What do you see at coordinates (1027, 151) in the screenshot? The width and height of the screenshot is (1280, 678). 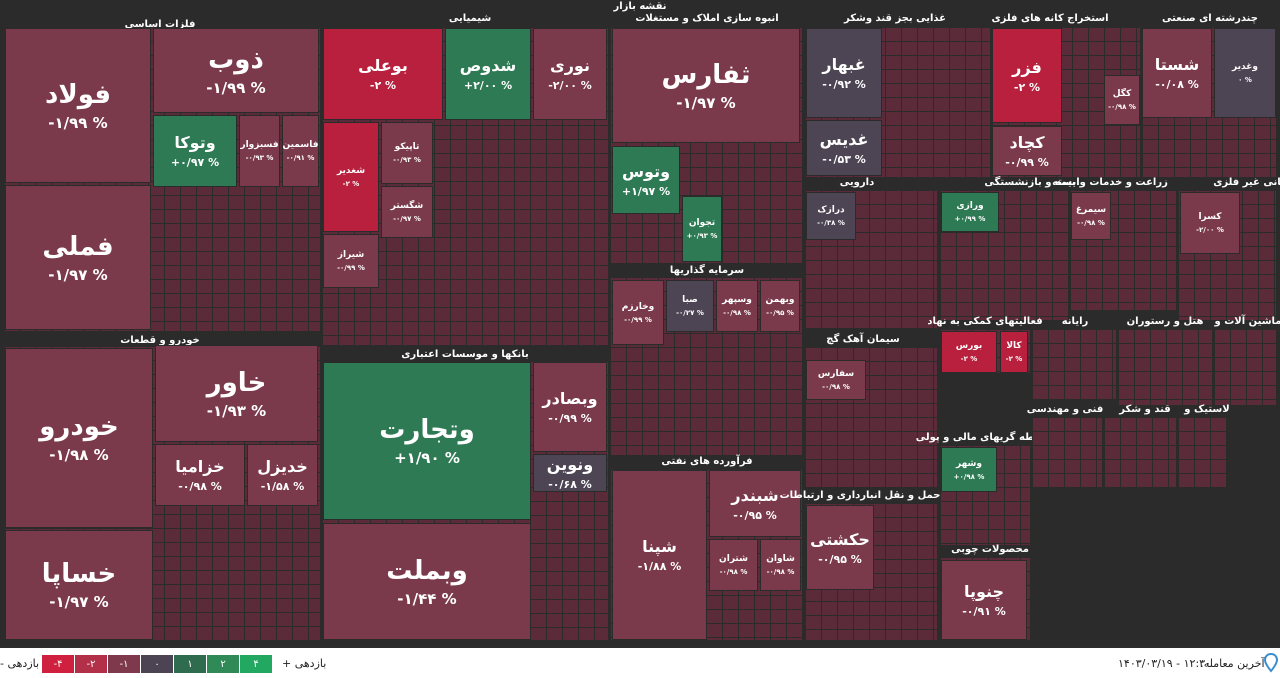 I see `stock-tile: کچاد -۰/۹۹ %` at bounding box center [1027, 151].